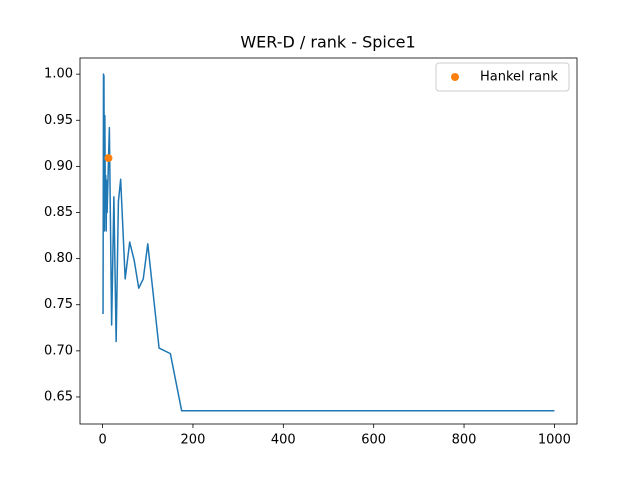 The width and height of the screenshot is (640, 480). Describe the element at coordinates (373, 440) in the screenshot. I see `x-tick-label: 600` at that location.